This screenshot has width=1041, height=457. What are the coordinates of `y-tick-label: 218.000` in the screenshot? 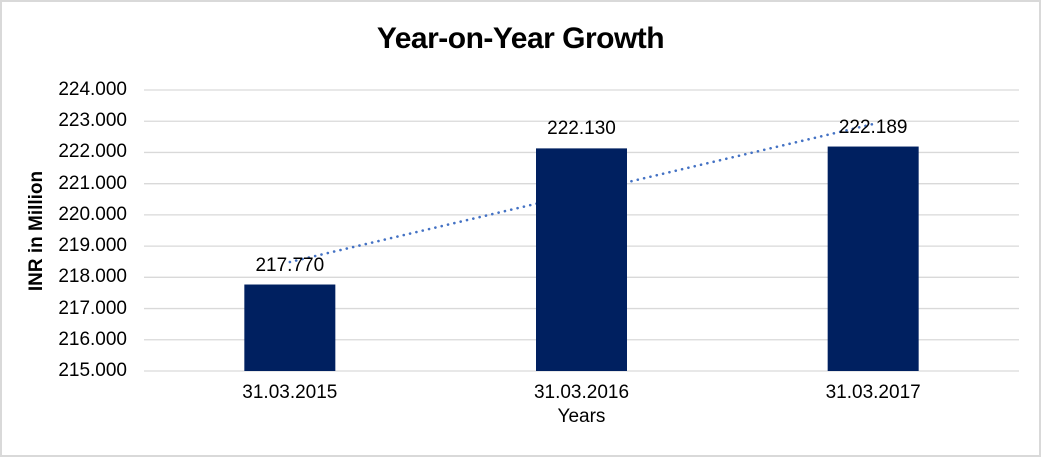 It's located at (92, 277).